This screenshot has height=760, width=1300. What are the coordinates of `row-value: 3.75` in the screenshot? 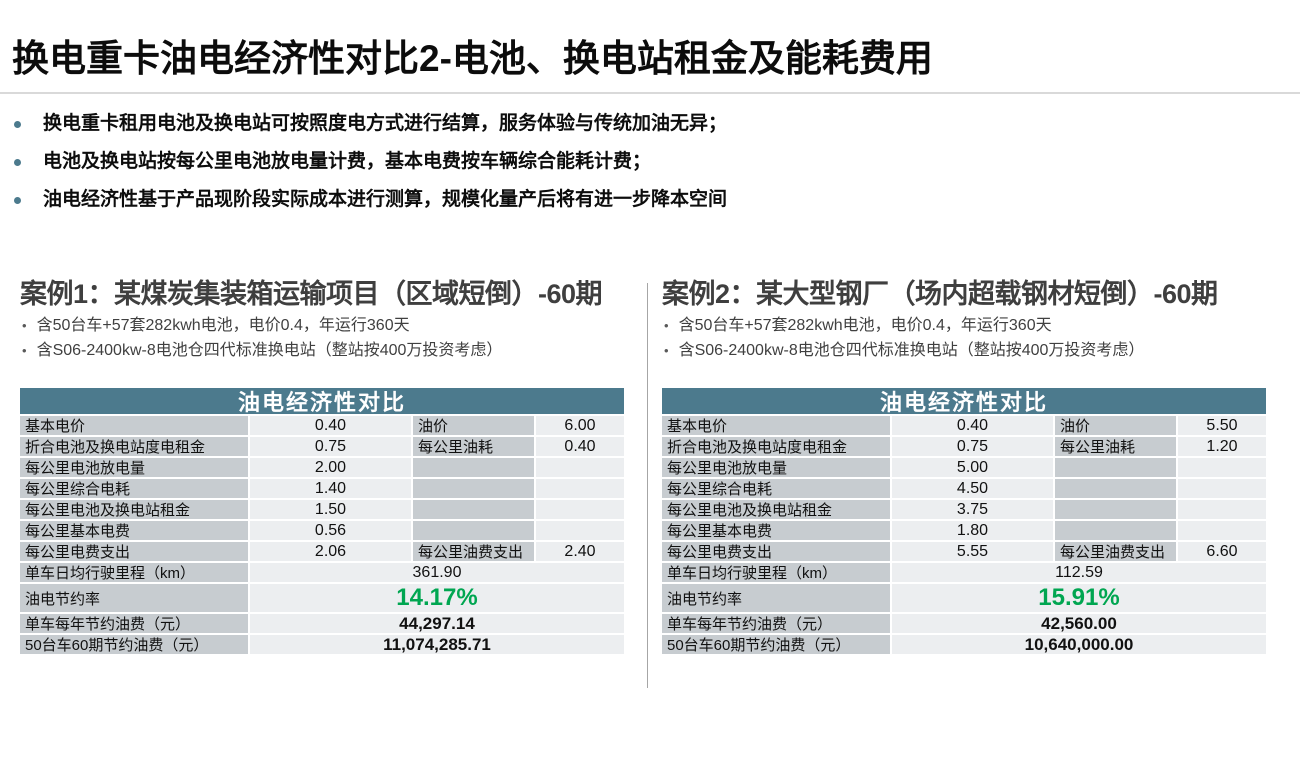 It's located at (972, 509).